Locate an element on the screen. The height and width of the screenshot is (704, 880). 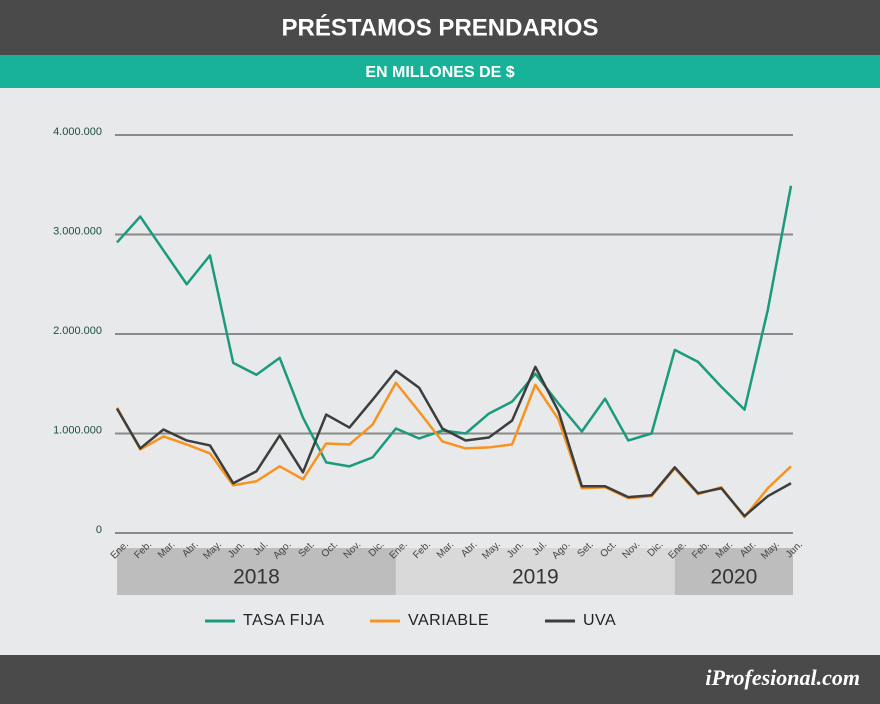
year-label: 2018 is located at coordinates (256, 577).